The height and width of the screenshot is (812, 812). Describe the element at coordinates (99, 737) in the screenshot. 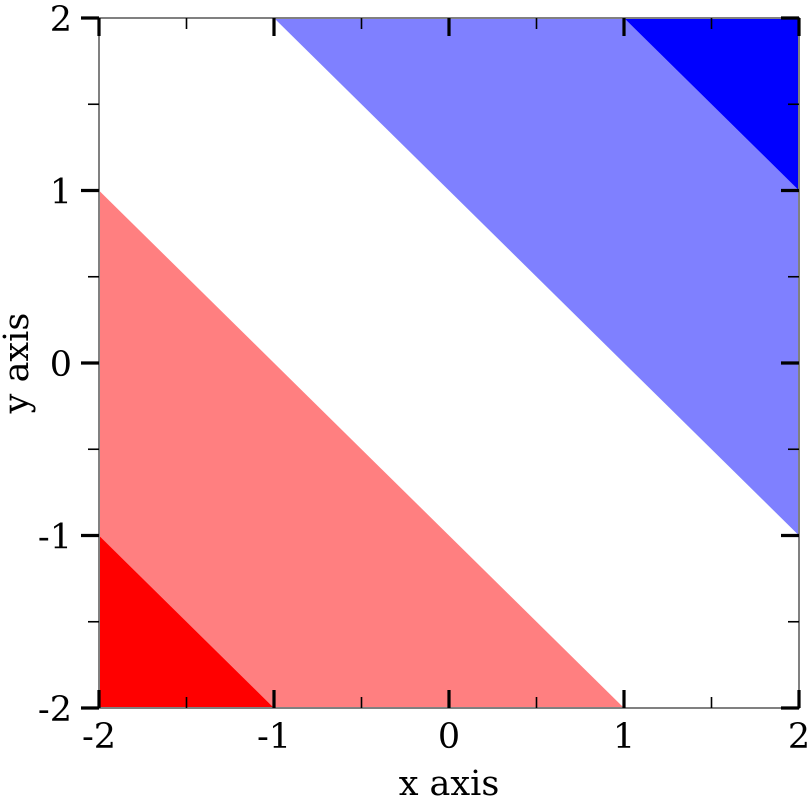

I see `x-tick-label-minus2: -2` at that location.